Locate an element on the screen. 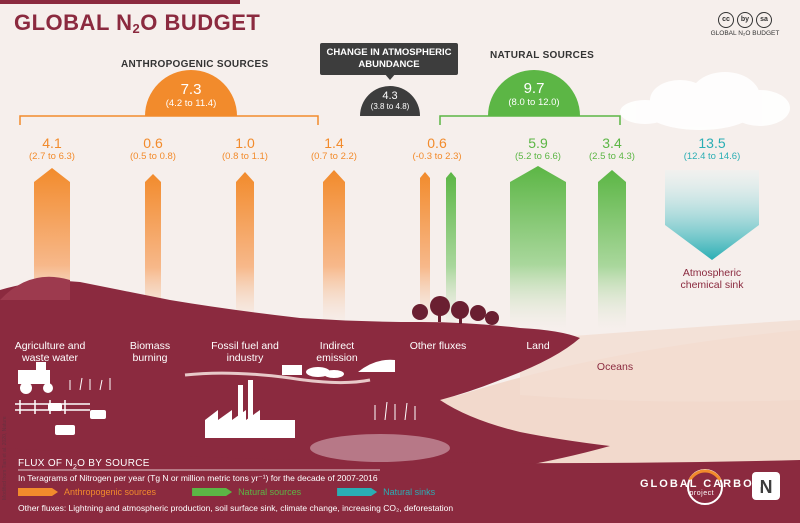 The image size is (800, 523). natural-total: 9.7 (8.0 to 12.0) is located at coordinates (534, 94).